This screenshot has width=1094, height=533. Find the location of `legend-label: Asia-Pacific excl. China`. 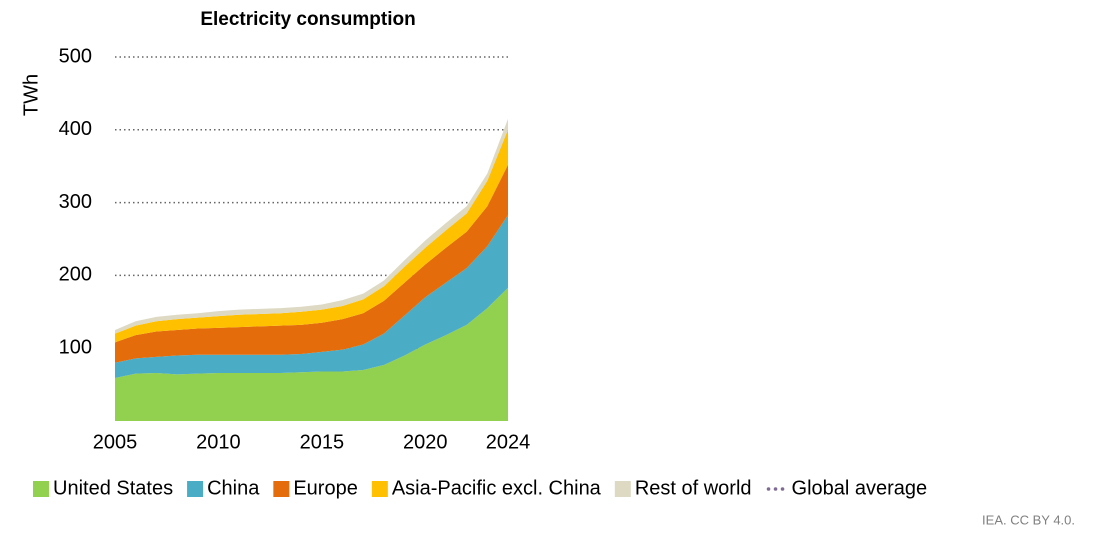

legend-label: Asia-Pacific excl. China is located at coordinates (497, 488).